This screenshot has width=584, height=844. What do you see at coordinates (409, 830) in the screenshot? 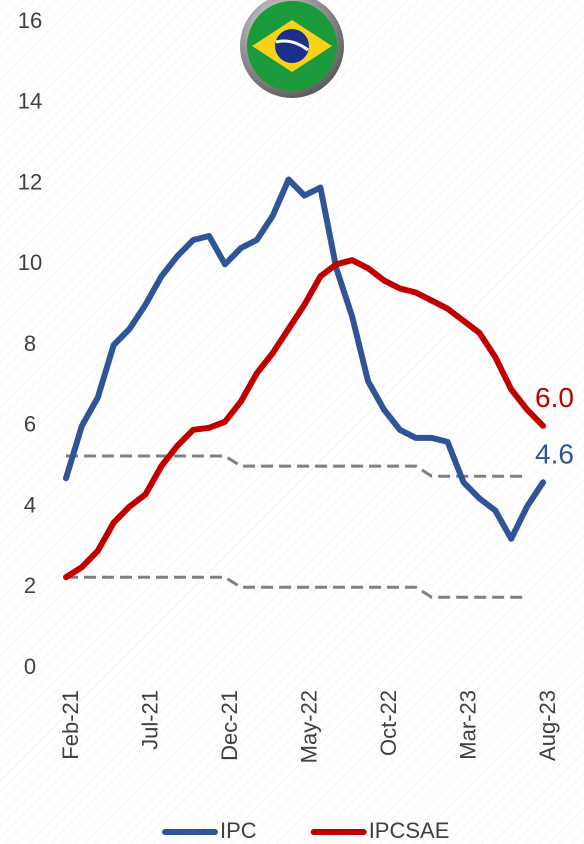
I see `legend-label: IPCSAE` at bounding box center [409, 830].